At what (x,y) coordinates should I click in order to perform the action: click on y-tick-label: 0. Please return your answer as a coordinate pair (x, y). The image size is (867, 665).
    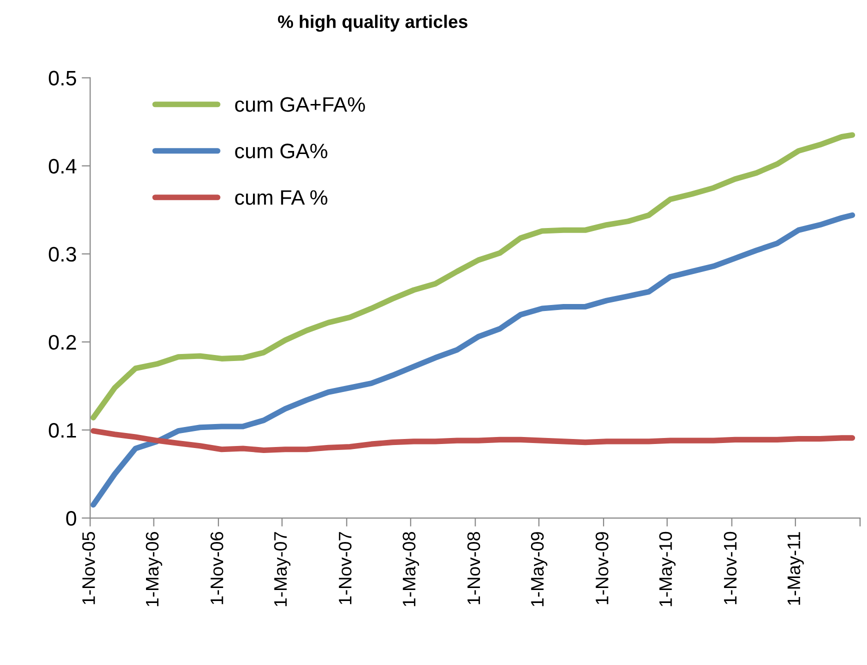
    Looking at the image, I should click on (71, 518).